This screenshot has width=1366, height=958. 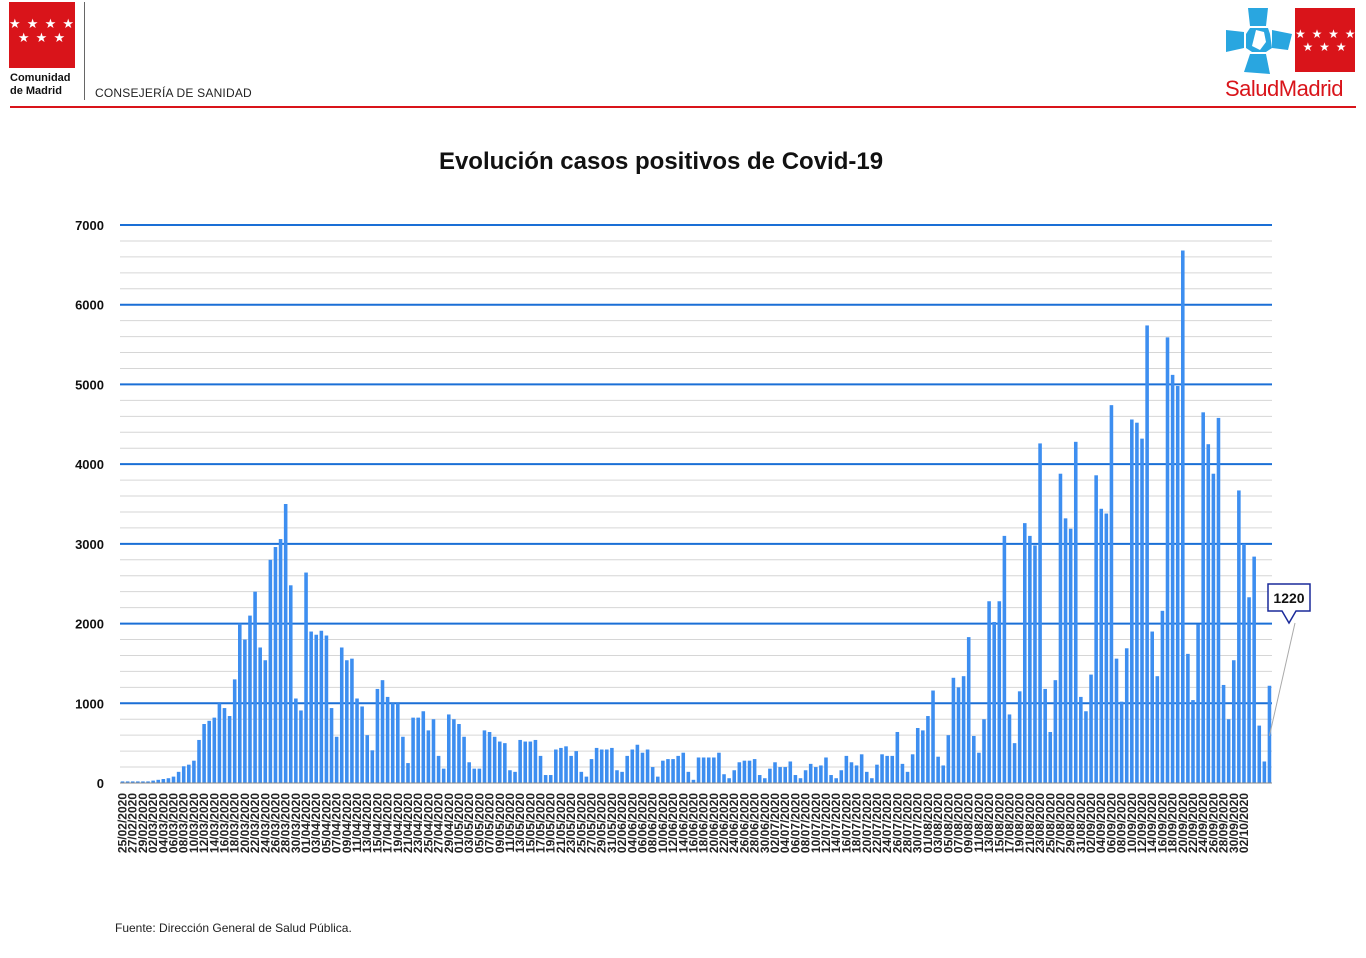 What do you see at coordinates (816, 823) in the screenshot?
I see `x-tick-label: 10/07/2020` at bounding box center [816, 823].